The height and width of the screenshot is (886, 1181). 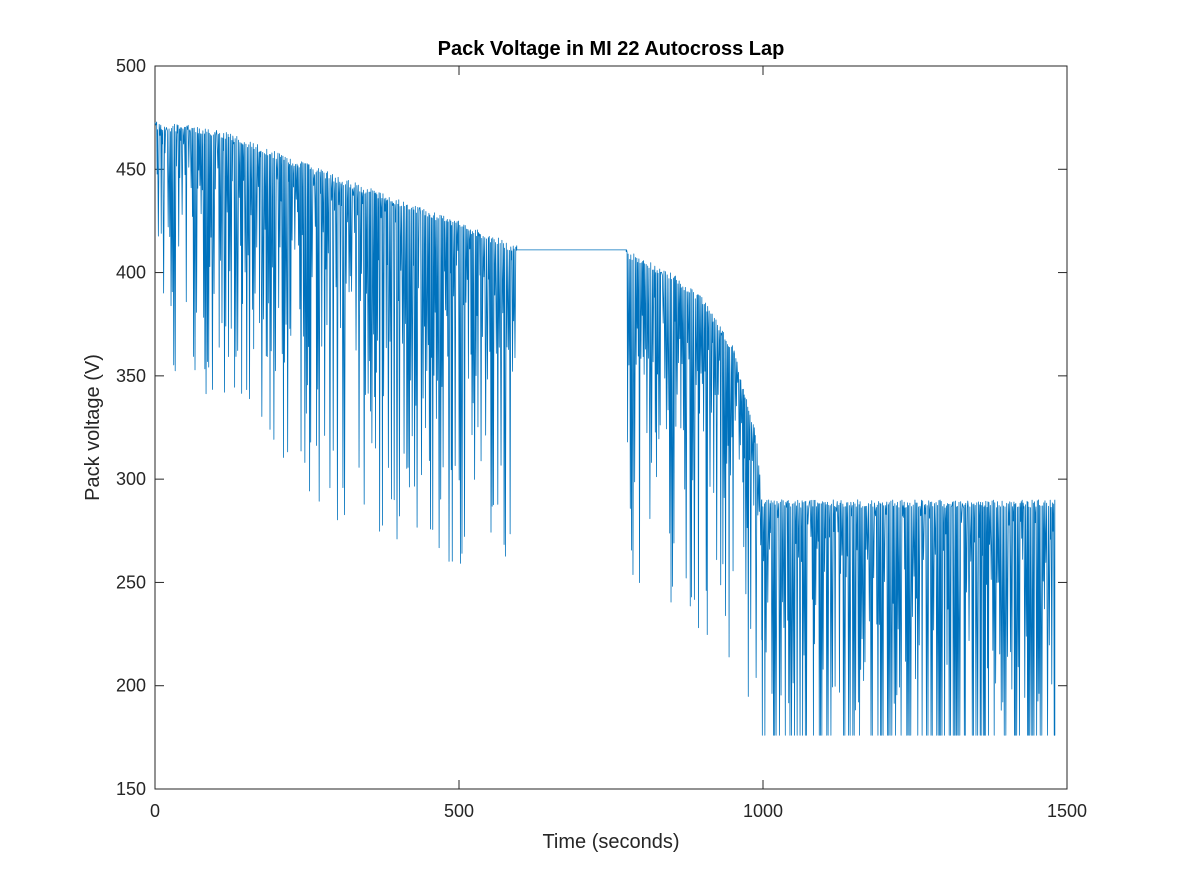 I want to click on y-tick-label: 400, so click(x=131, y=273).